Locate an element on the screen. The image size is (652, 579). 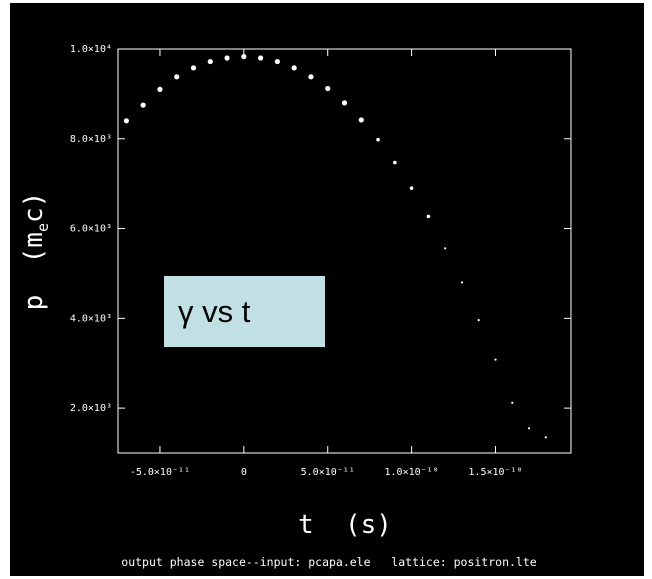
y-tick-label: 8.0×10³ is located at coordinates (91, 139).